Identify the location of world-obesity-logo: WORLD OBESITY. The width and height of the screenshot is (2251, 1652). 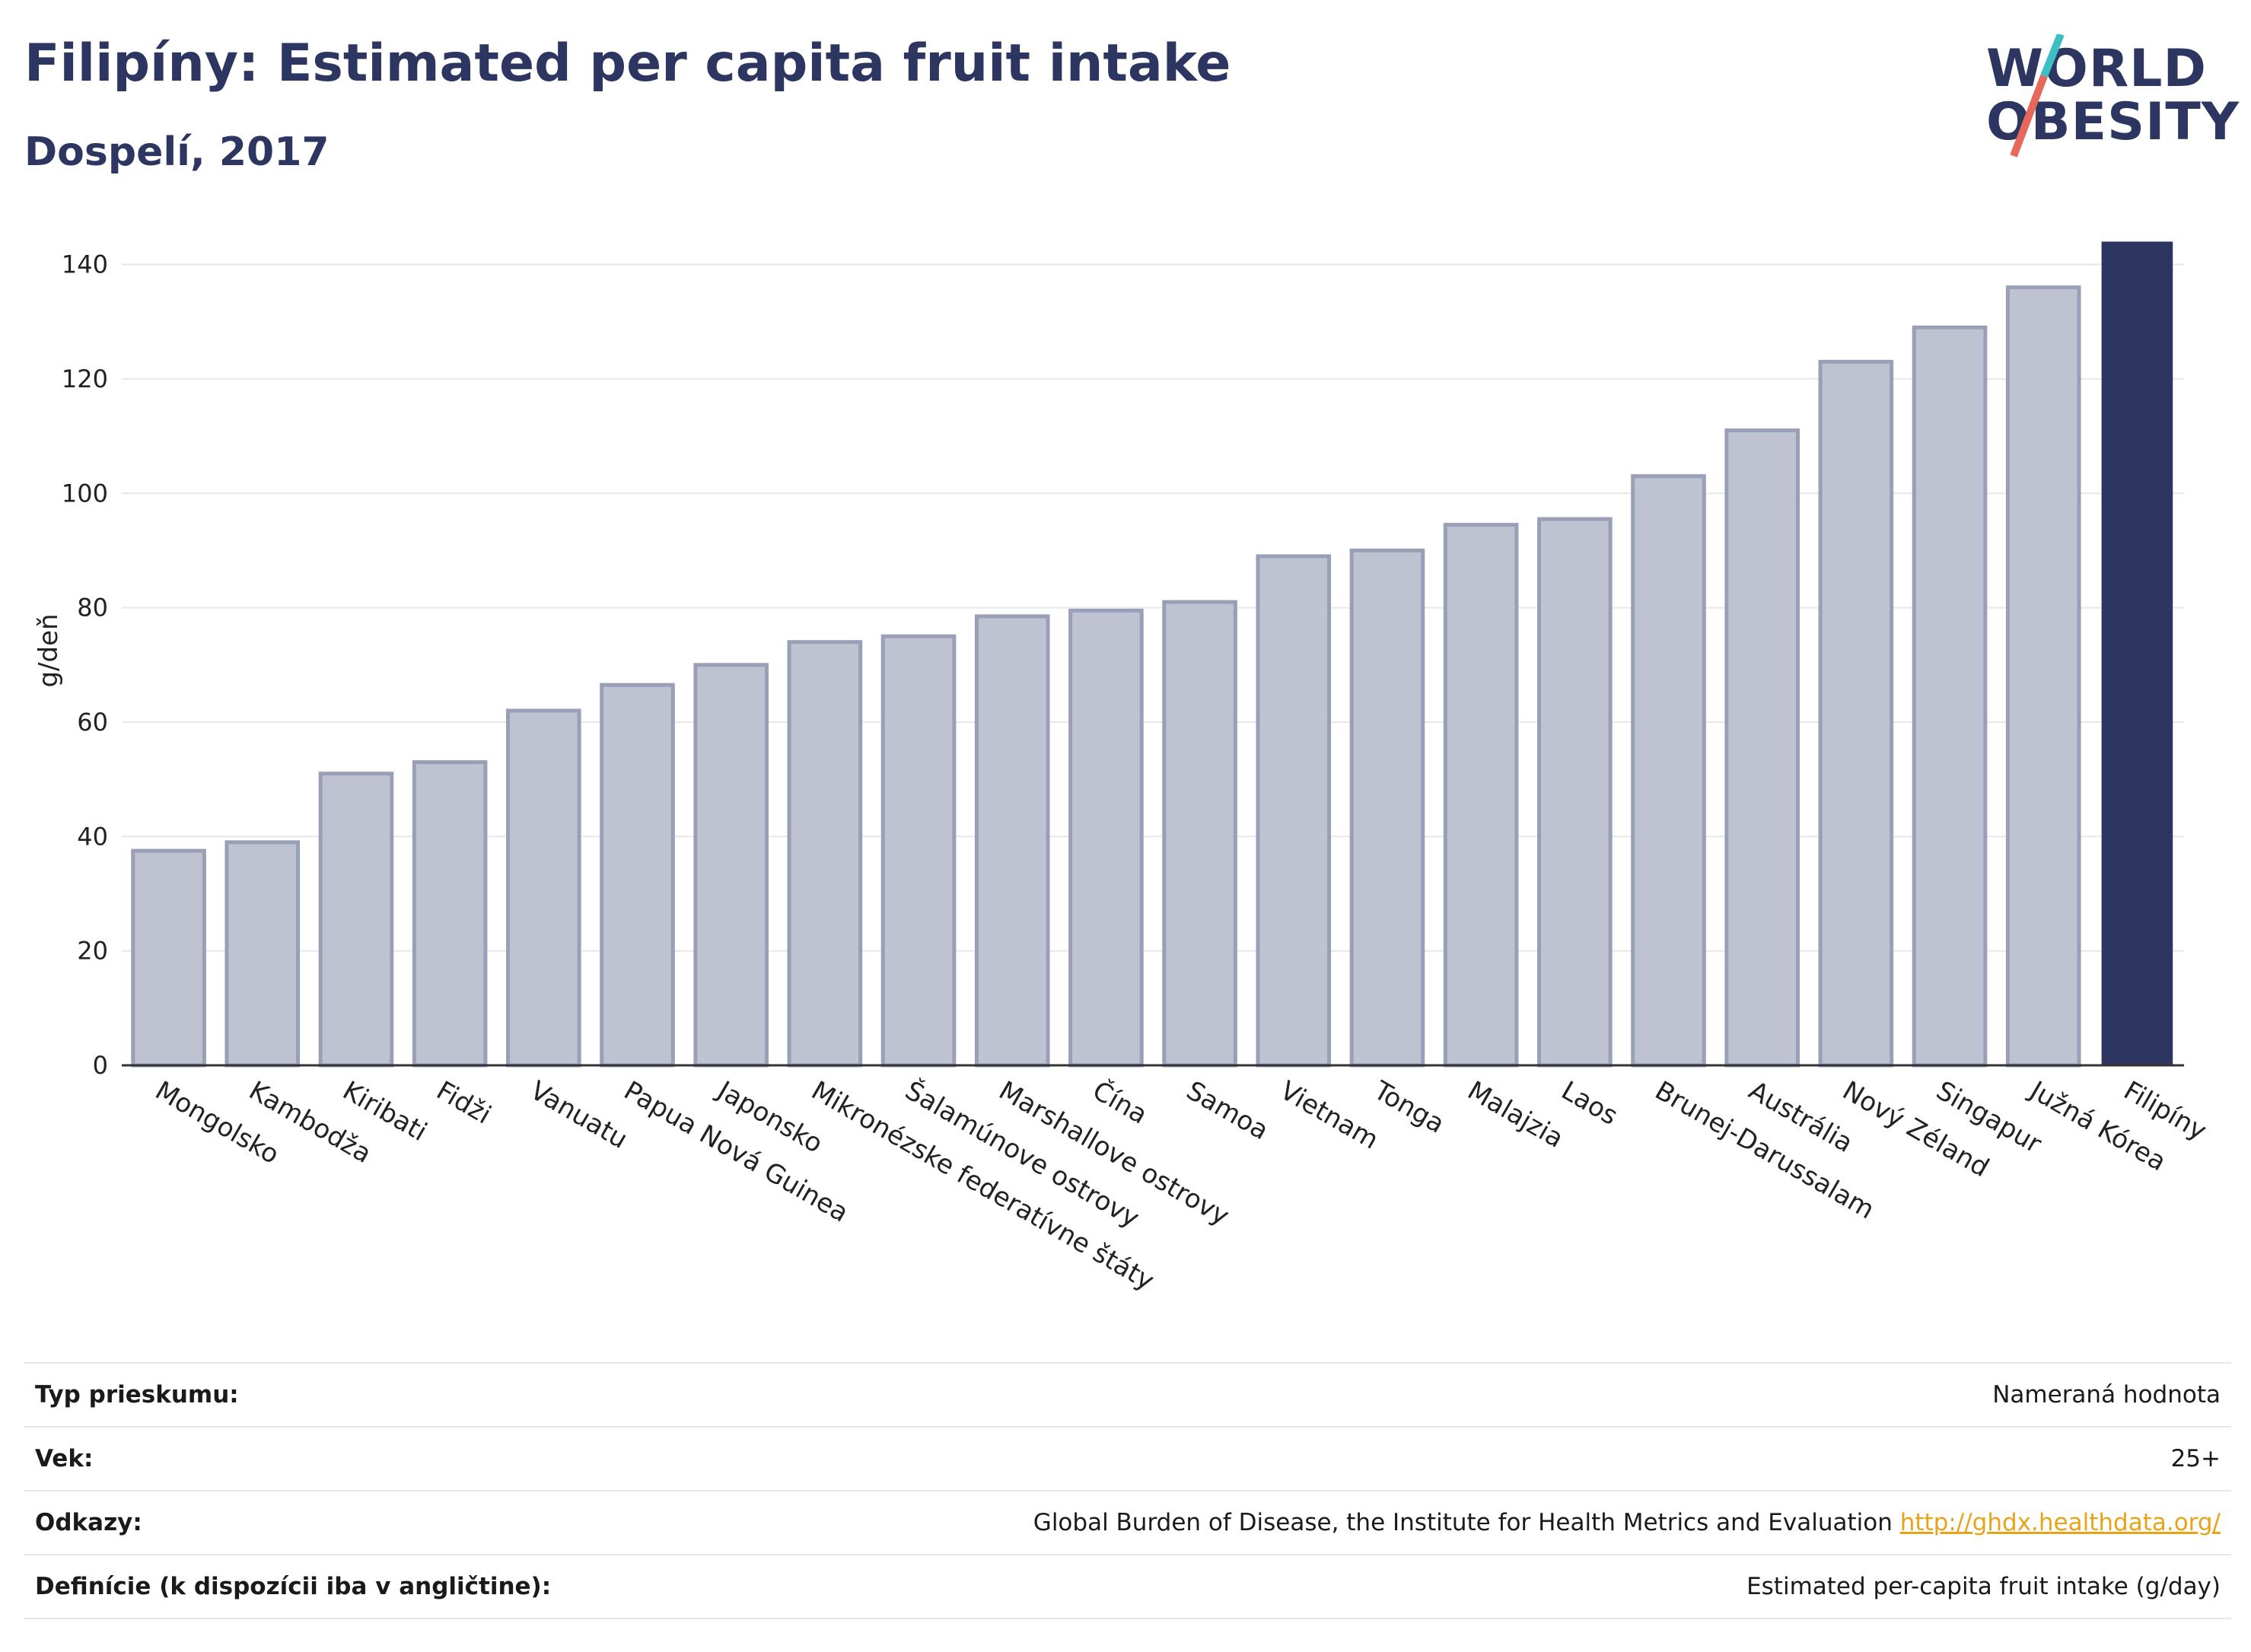
(2112, 99).